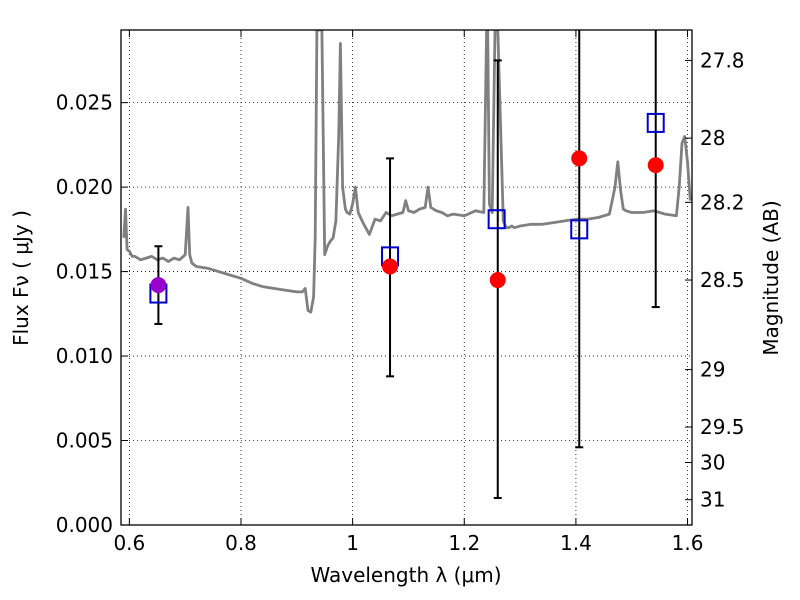  Describe the element at coordinates (464, 543) in the screenshot. I see `x-tick-label: 1.2` at that location.